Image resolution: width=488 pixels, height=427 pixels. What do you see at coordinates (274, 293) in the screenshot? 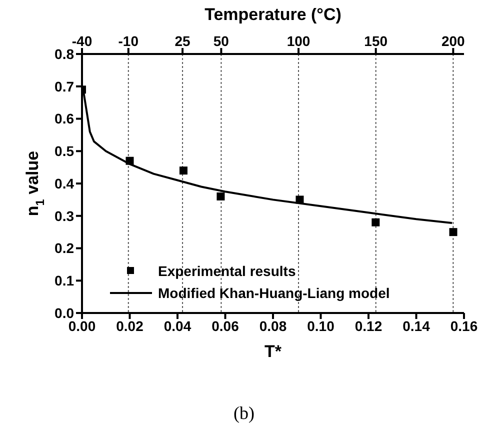
I see `legend-label: Modified Khan-Huang-Liang model` at bounding box center [274, 293].